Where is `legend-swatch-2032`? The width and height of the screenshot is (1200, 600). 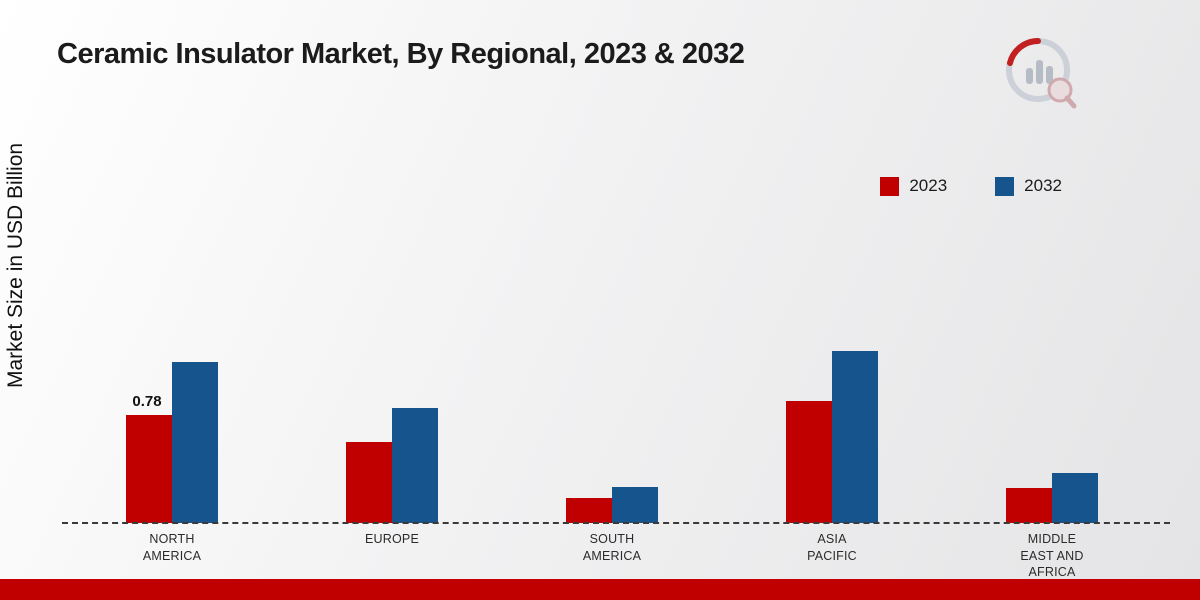
legend-swatch-2032 is located at coordinates (1005, 186).